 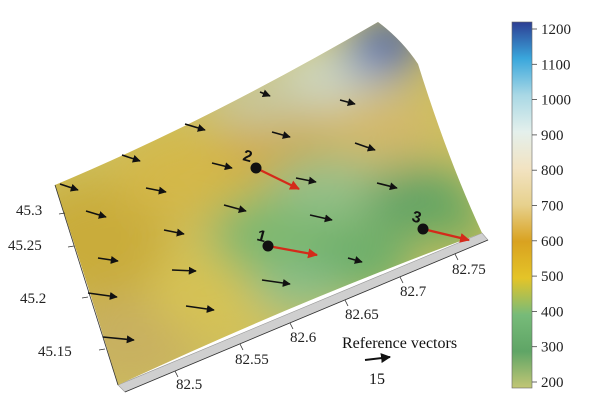 What do you see at coordinates (377, 379) in the screenshot?
I see `reference-value: 15` at bounding box center [377, 379].